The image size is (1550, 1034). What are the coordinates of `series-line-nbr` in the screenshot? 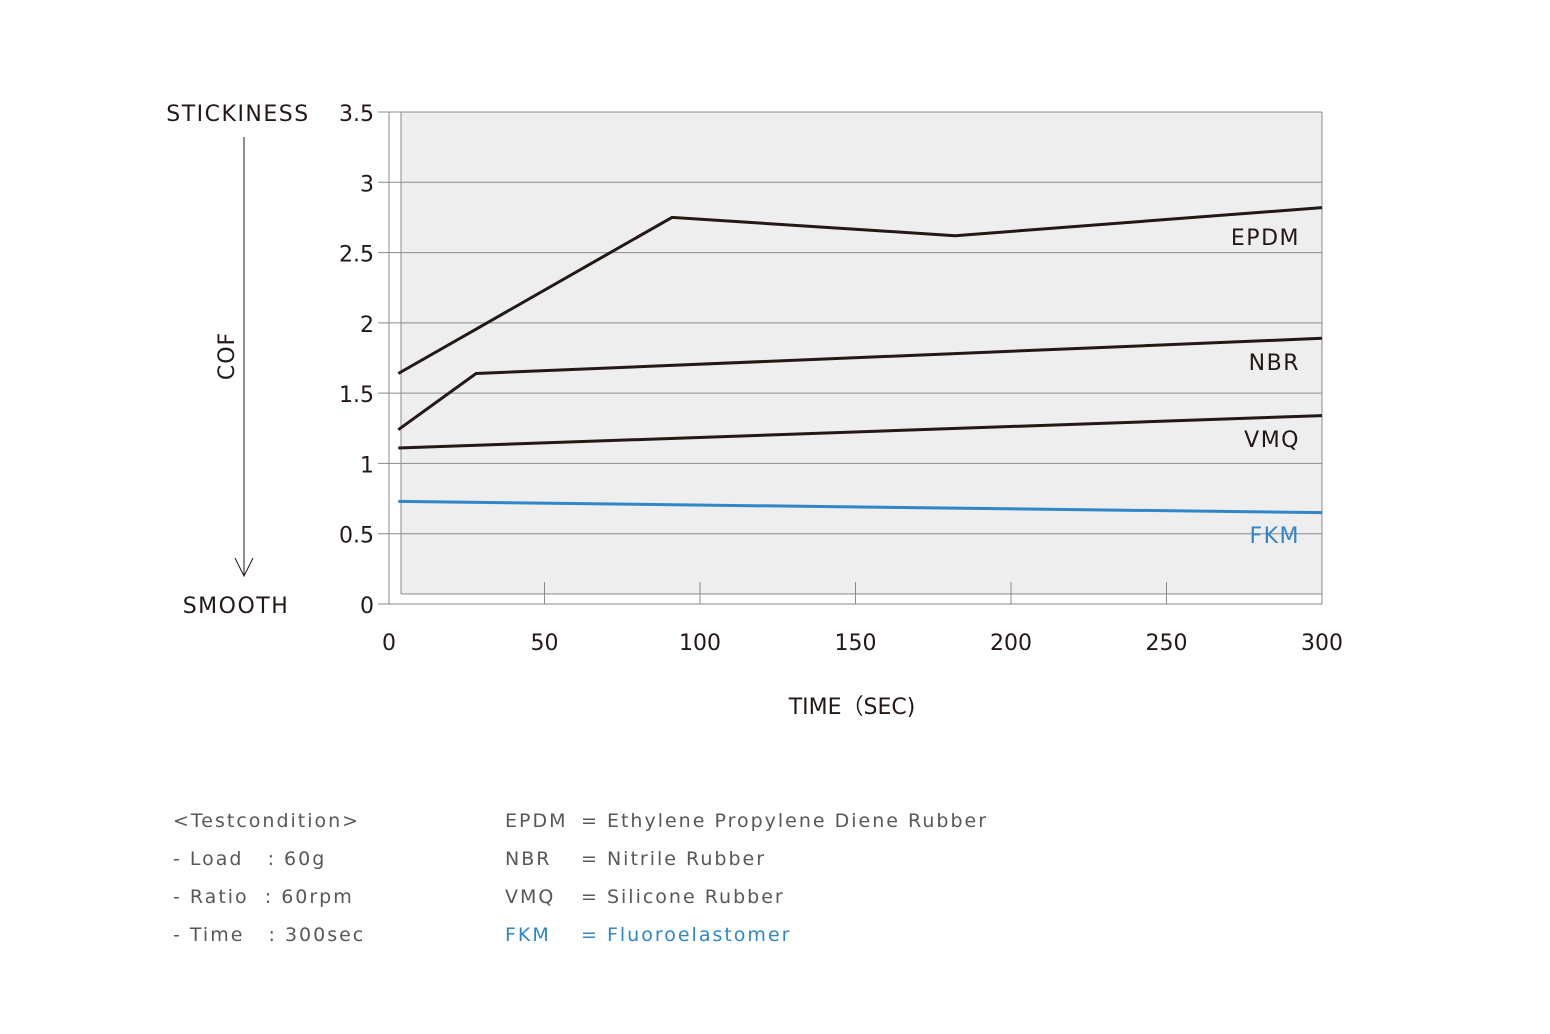 It's located at (860, 383).